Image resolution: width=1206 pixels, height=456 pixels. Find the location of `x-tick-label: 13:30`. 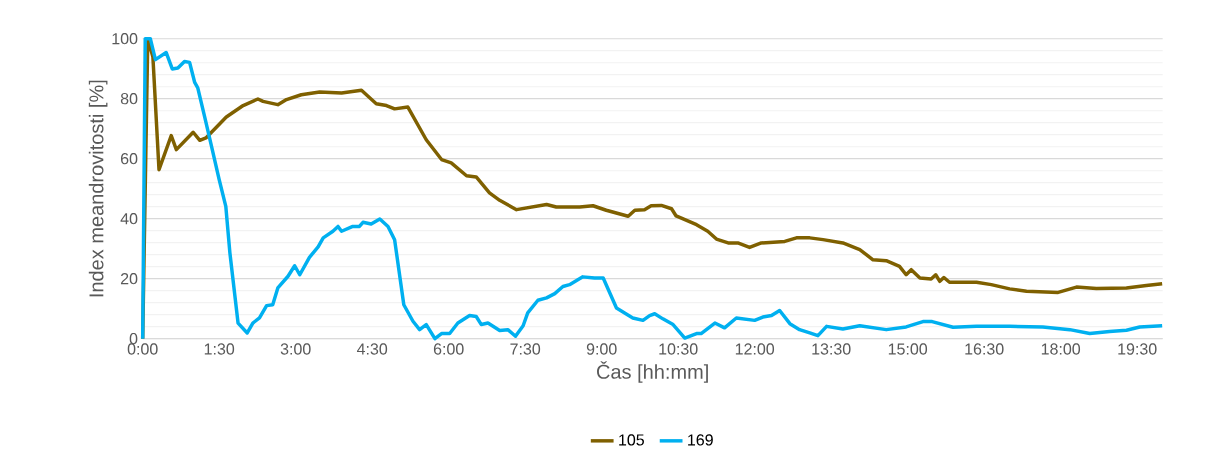

x-tick-label: 13:30 is located at coordinates (831, 349).